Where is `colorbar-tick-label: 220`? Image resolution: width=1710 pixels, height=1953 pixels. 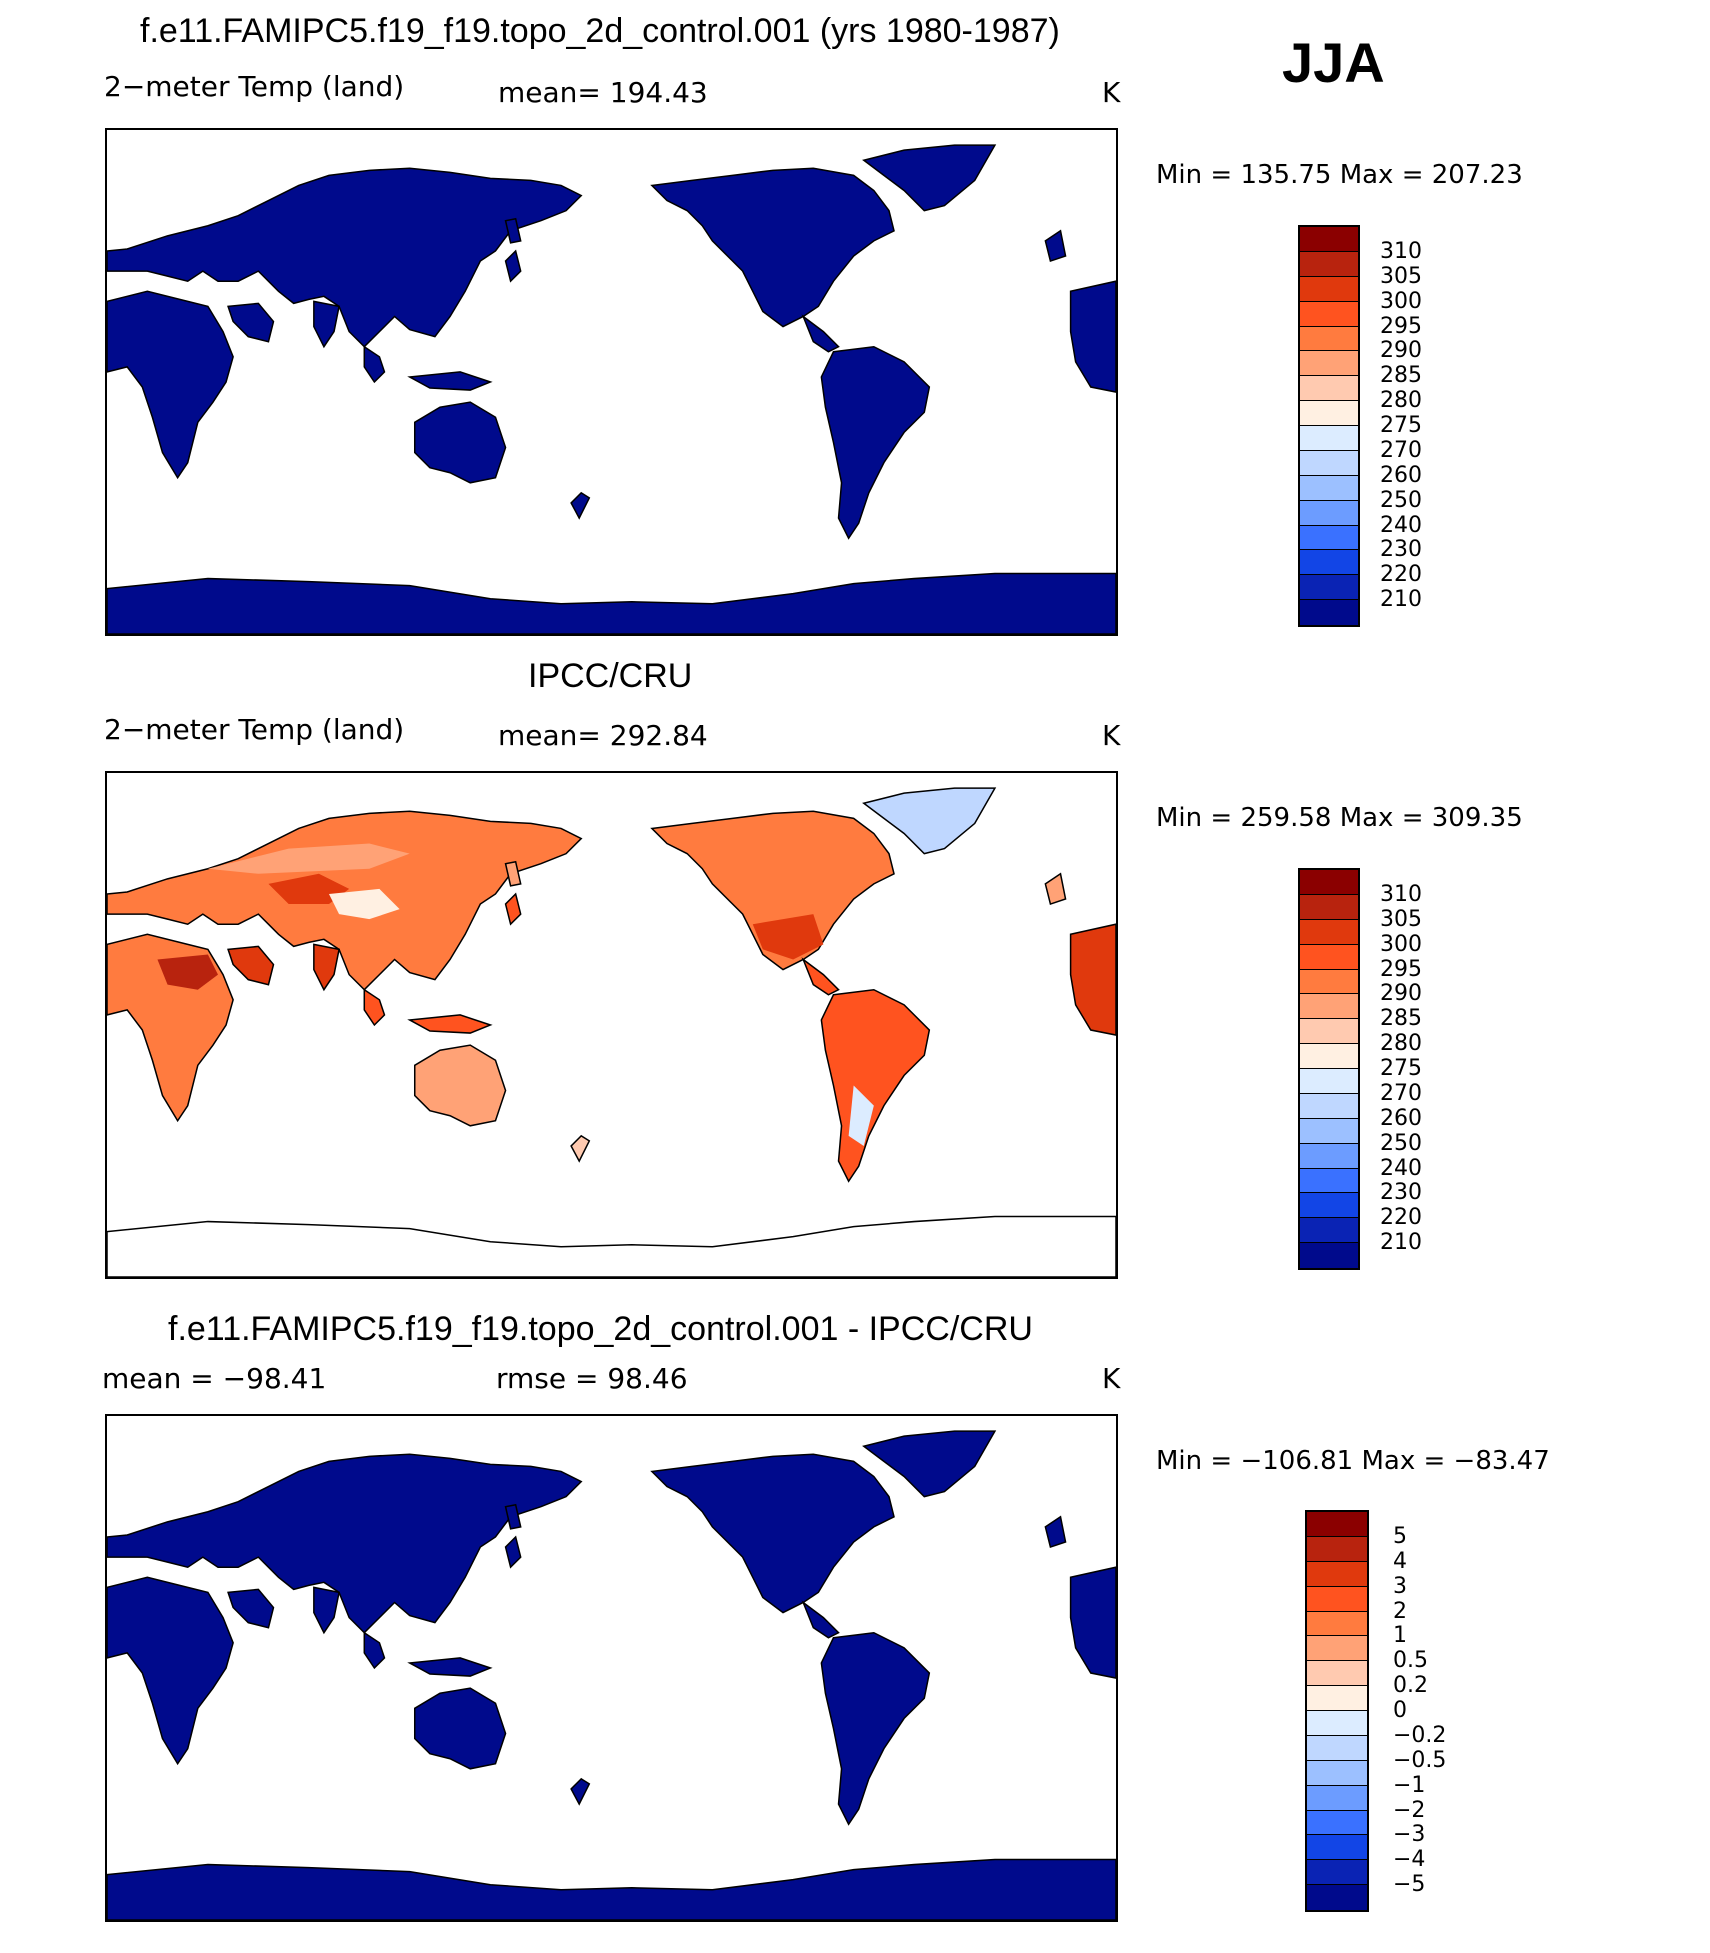 colorbar-tick-label: 220 is located at coordinates (1401, 575).